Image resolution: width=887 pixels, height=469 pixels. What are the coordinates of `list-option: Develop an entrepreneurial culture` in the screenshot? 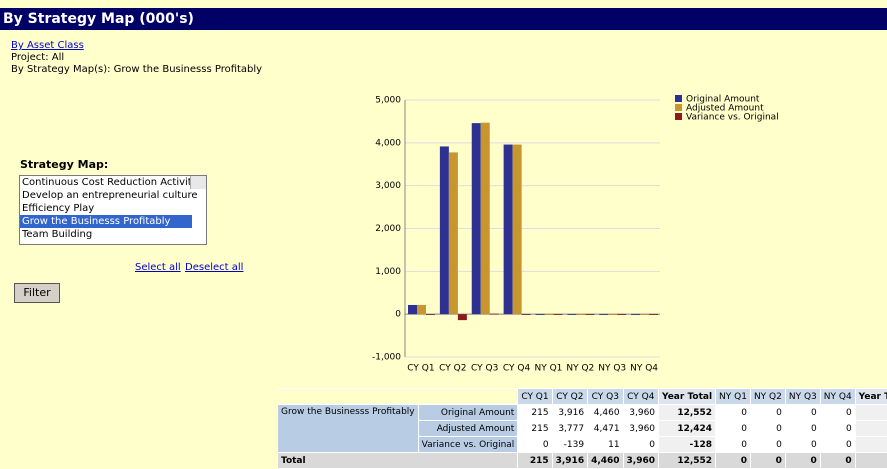 It's located at (110, 195).